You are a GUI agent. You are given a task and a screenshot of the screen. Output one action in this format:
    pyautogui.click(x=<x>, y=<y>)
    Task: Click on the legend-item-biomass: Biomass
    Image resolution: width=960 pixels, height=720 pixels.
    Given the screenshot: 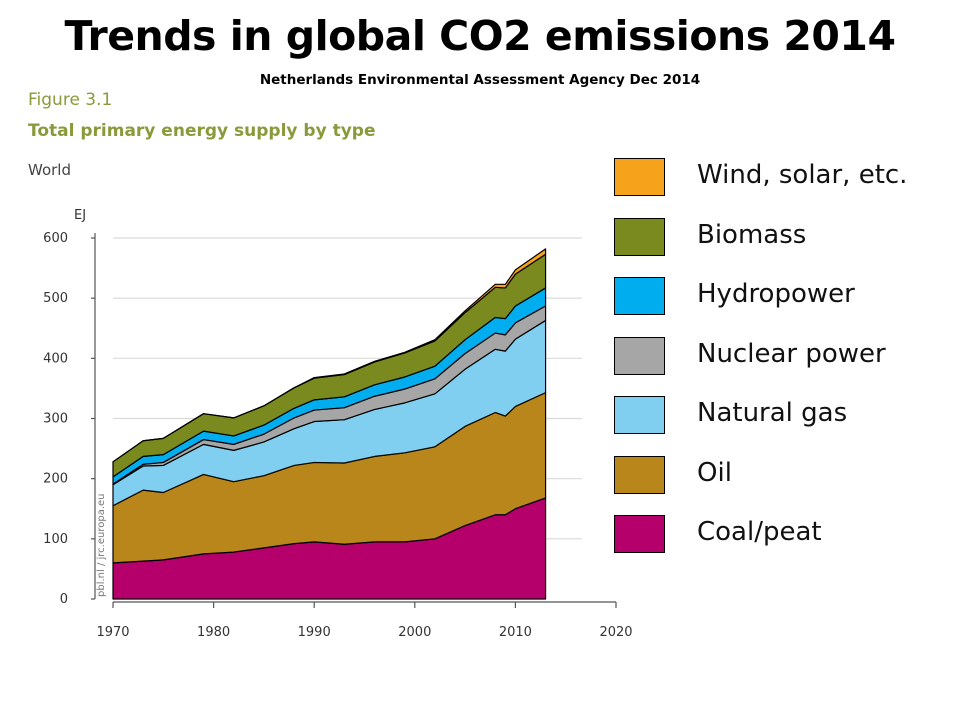 What is the action you would take?
    pyautogui.click(x=784, y=237)
    